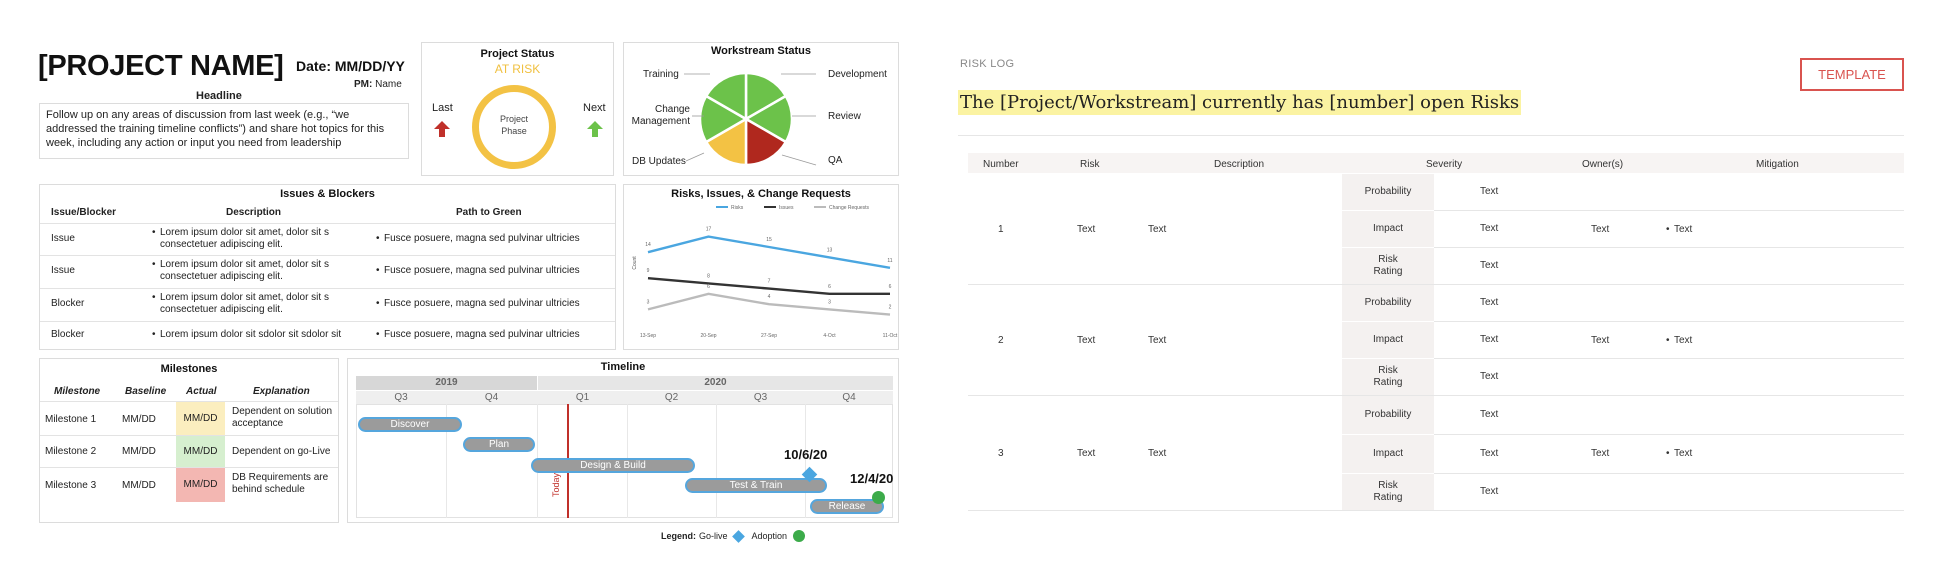 The width and height of the screenshot is (1946, 572). What do you see at coordinates (624, 397) in the screenshot?
I see `quarter-row` at bounding box center [624, 397].